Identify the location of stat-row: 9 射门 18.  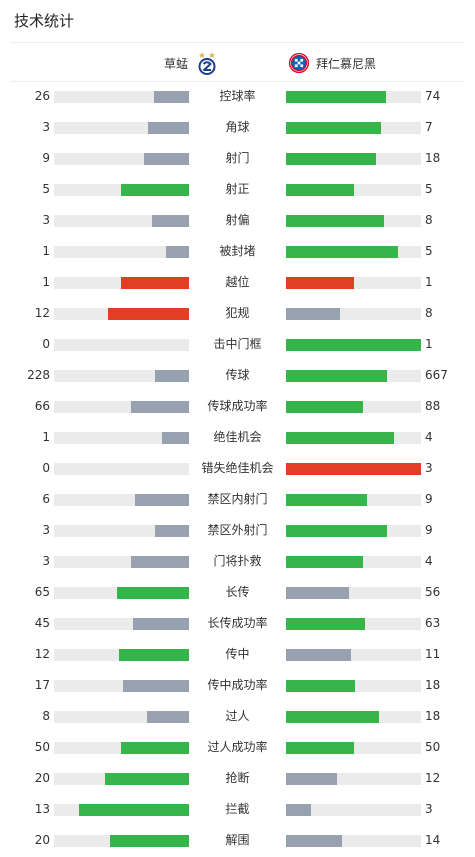
(237, 158).